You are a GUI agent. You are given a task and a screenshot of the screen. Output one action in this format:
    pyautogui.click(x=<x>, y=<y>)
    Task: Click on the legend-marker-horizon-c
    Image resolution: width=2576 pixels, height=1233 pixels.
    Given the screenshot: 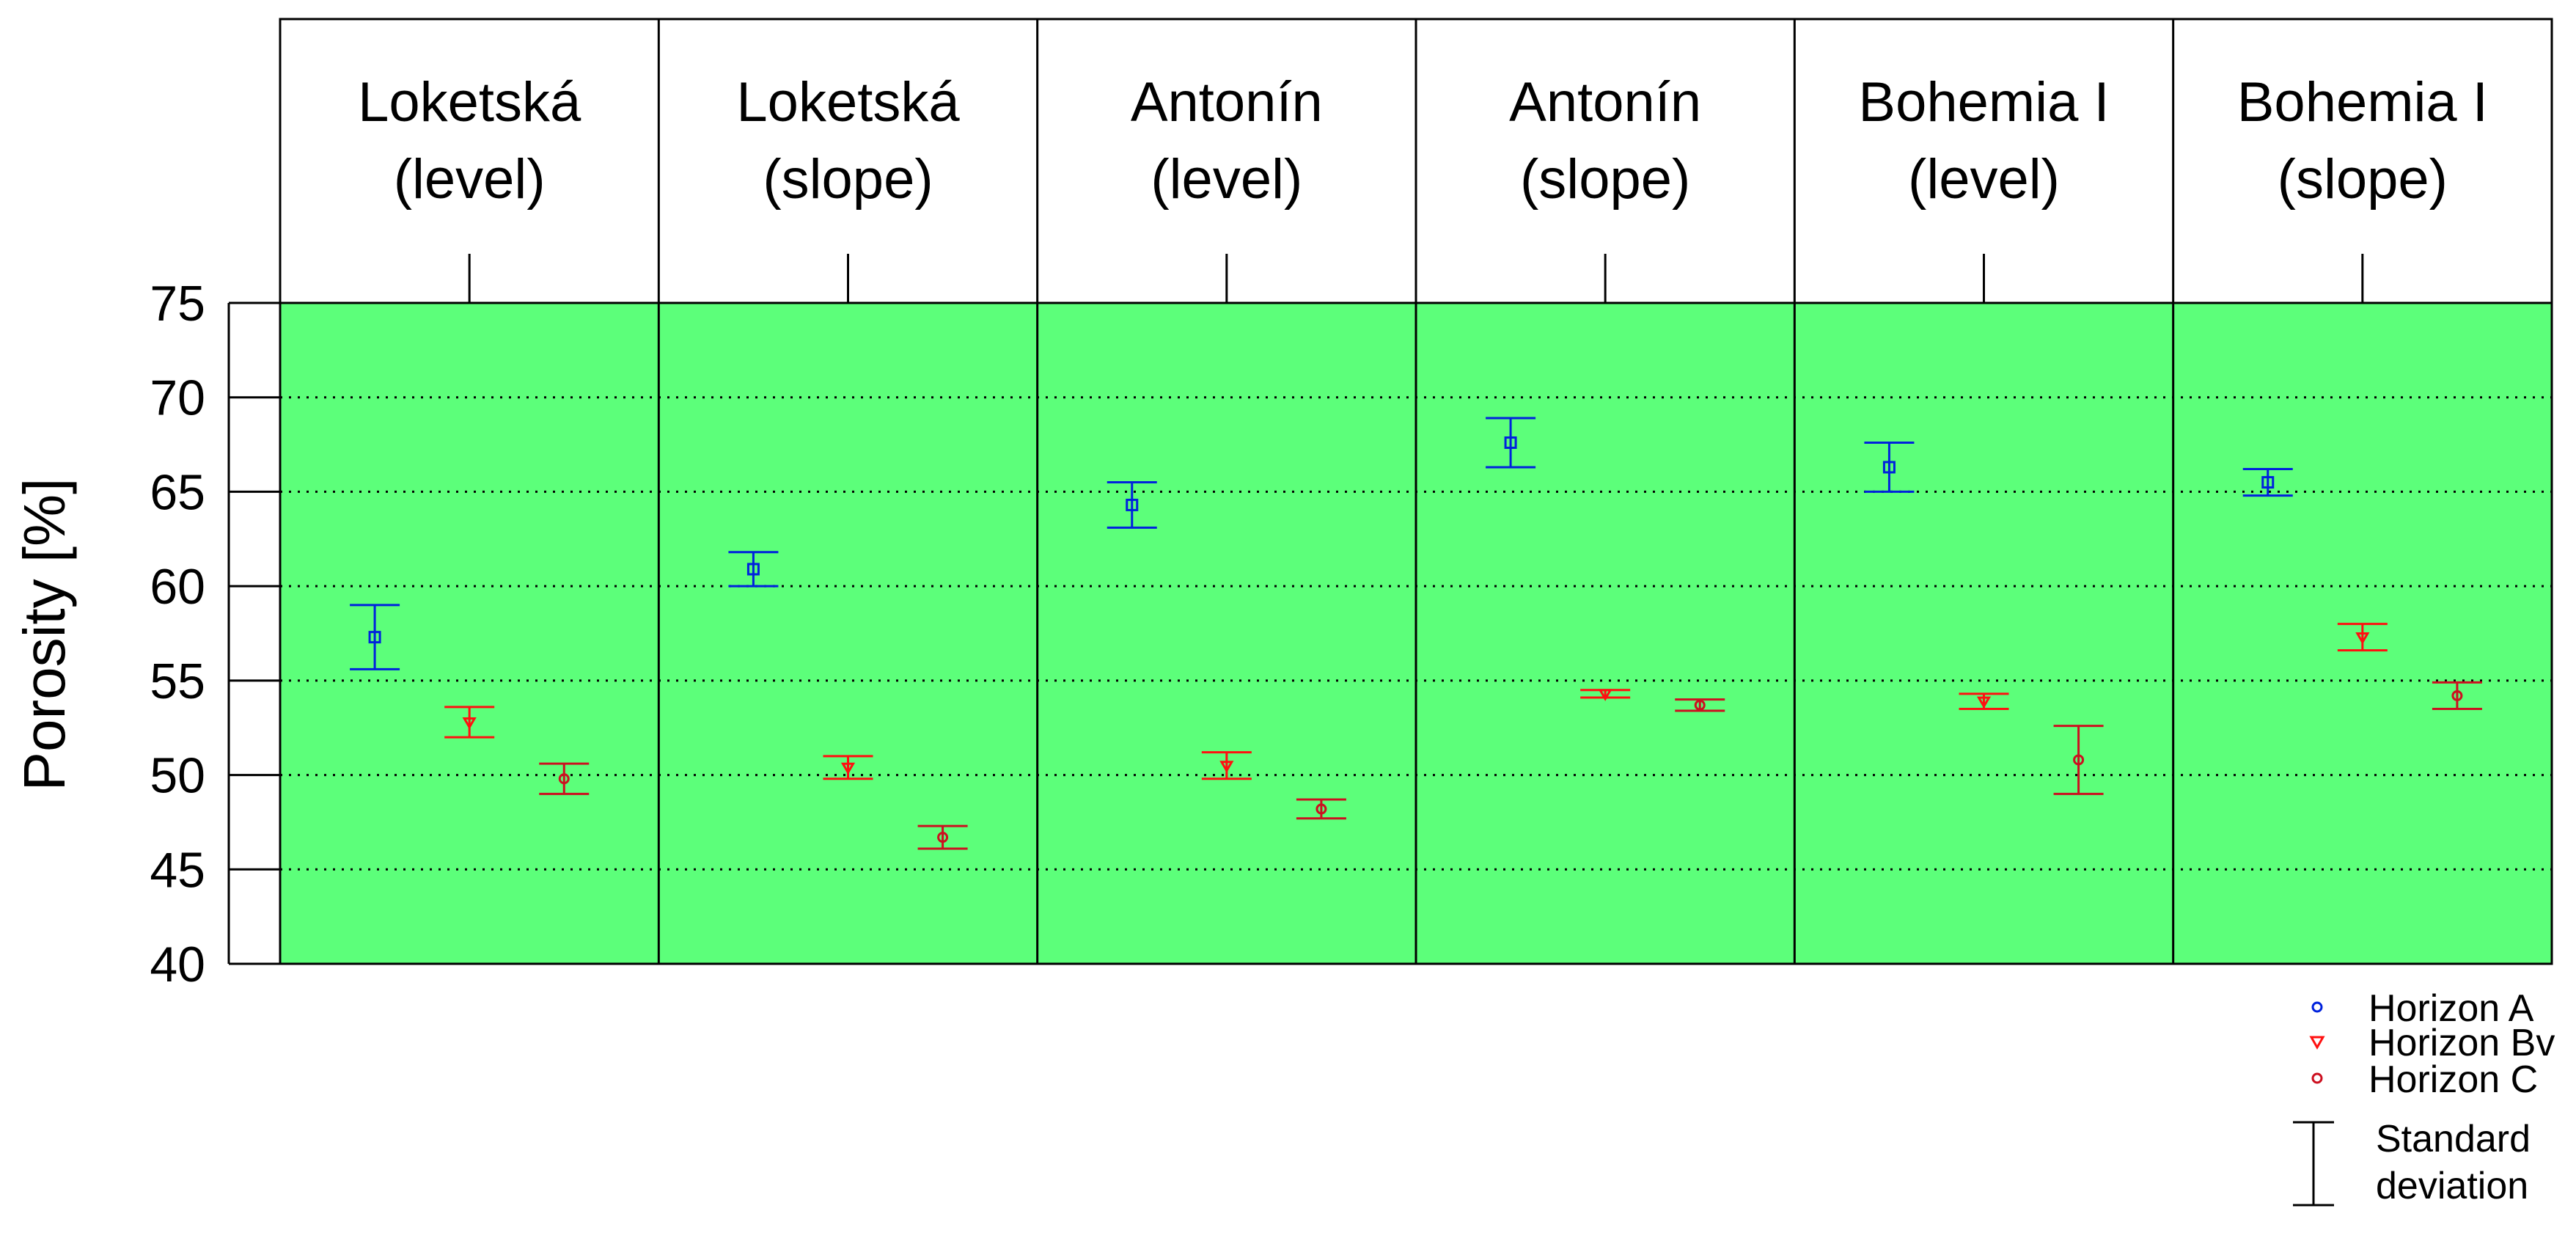 What is the action you would take?
    pyautogui.click(x=2317, y=1078)
    